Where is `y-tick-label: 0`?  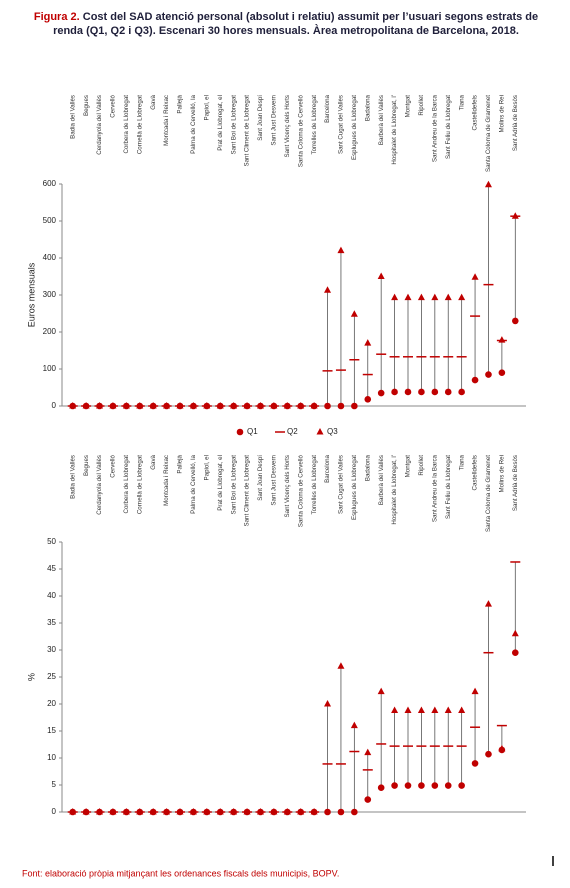
y-tick-label: 0 is located at coordinates (54, 811).